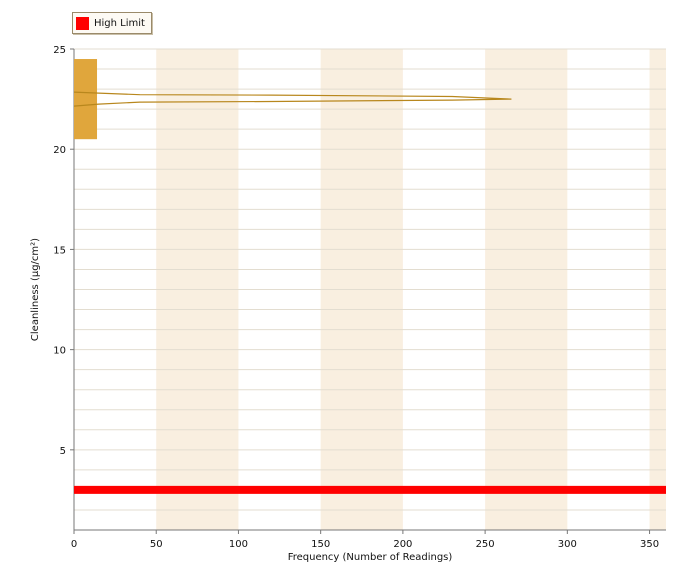 This screenshot has height=580, width=696. What do you see at coordinates (649, 544) in the screenshot?
I see `x-tick-label: 350` at bounding box center [649, 544].